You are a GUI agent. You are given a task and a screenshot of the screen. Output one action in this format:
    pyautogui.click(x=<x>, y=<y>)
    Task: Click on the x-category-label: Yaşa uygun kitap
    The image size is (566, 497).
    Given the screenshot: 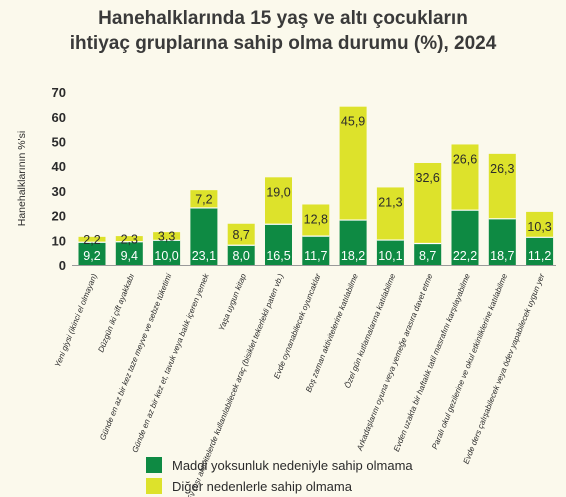 What is the action you would take?
    pyautogui.click(x=232, y=302)
    